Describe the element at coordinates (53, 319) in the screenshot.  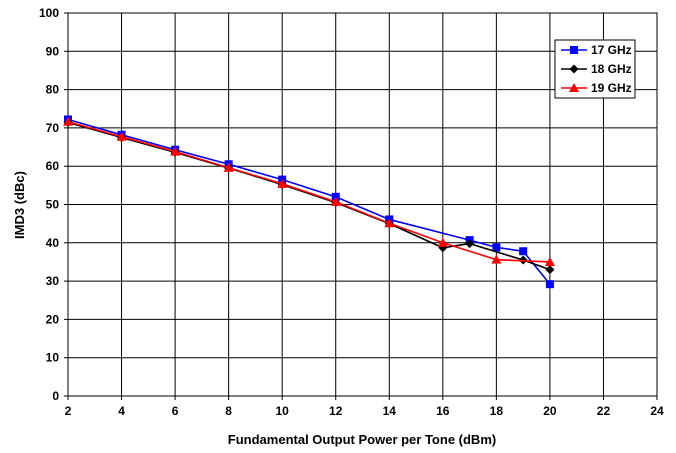
I see `y-tick-label: 20` at that location.